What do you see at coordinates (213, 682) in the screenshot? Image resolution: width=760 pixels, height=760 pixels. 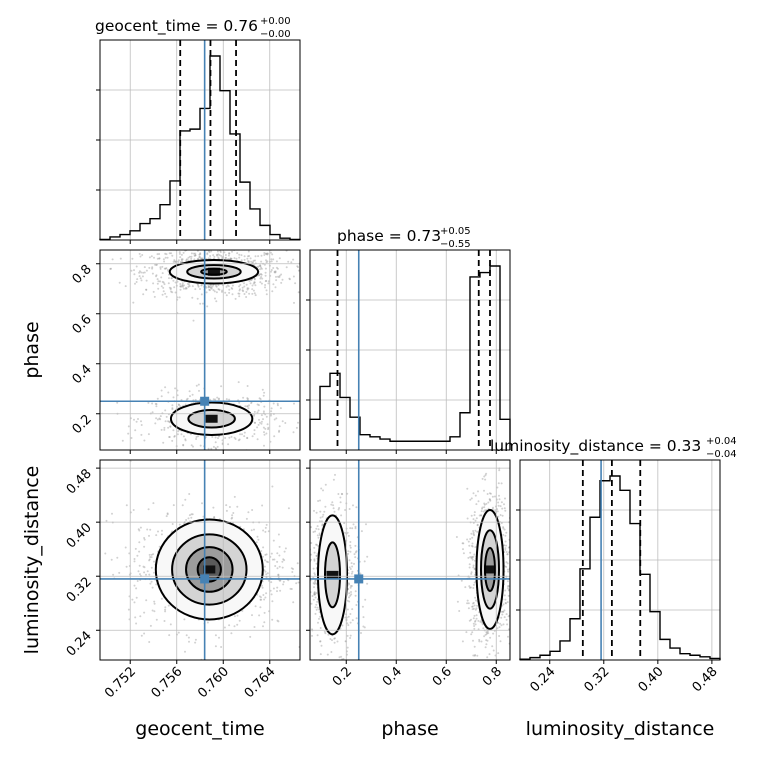 I see `xtick-label-geocent_time: 0.760` at bounding box center [213, 682].